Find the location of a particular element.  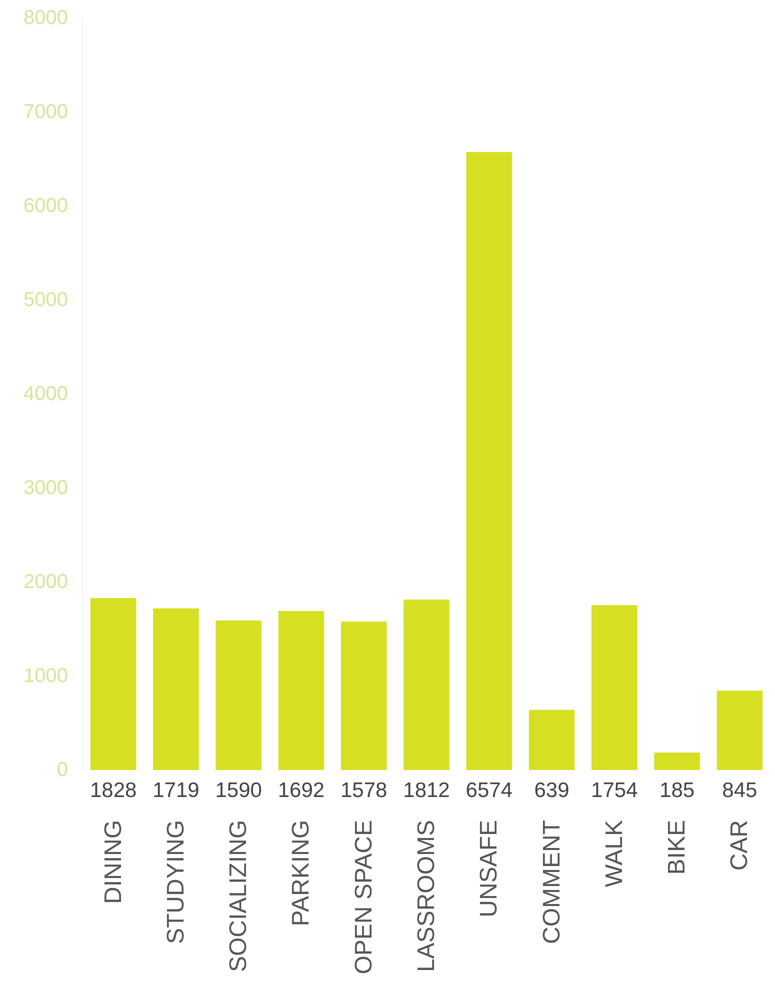

x-tick-label: UNSAFE is located at coordinates (489, 869).